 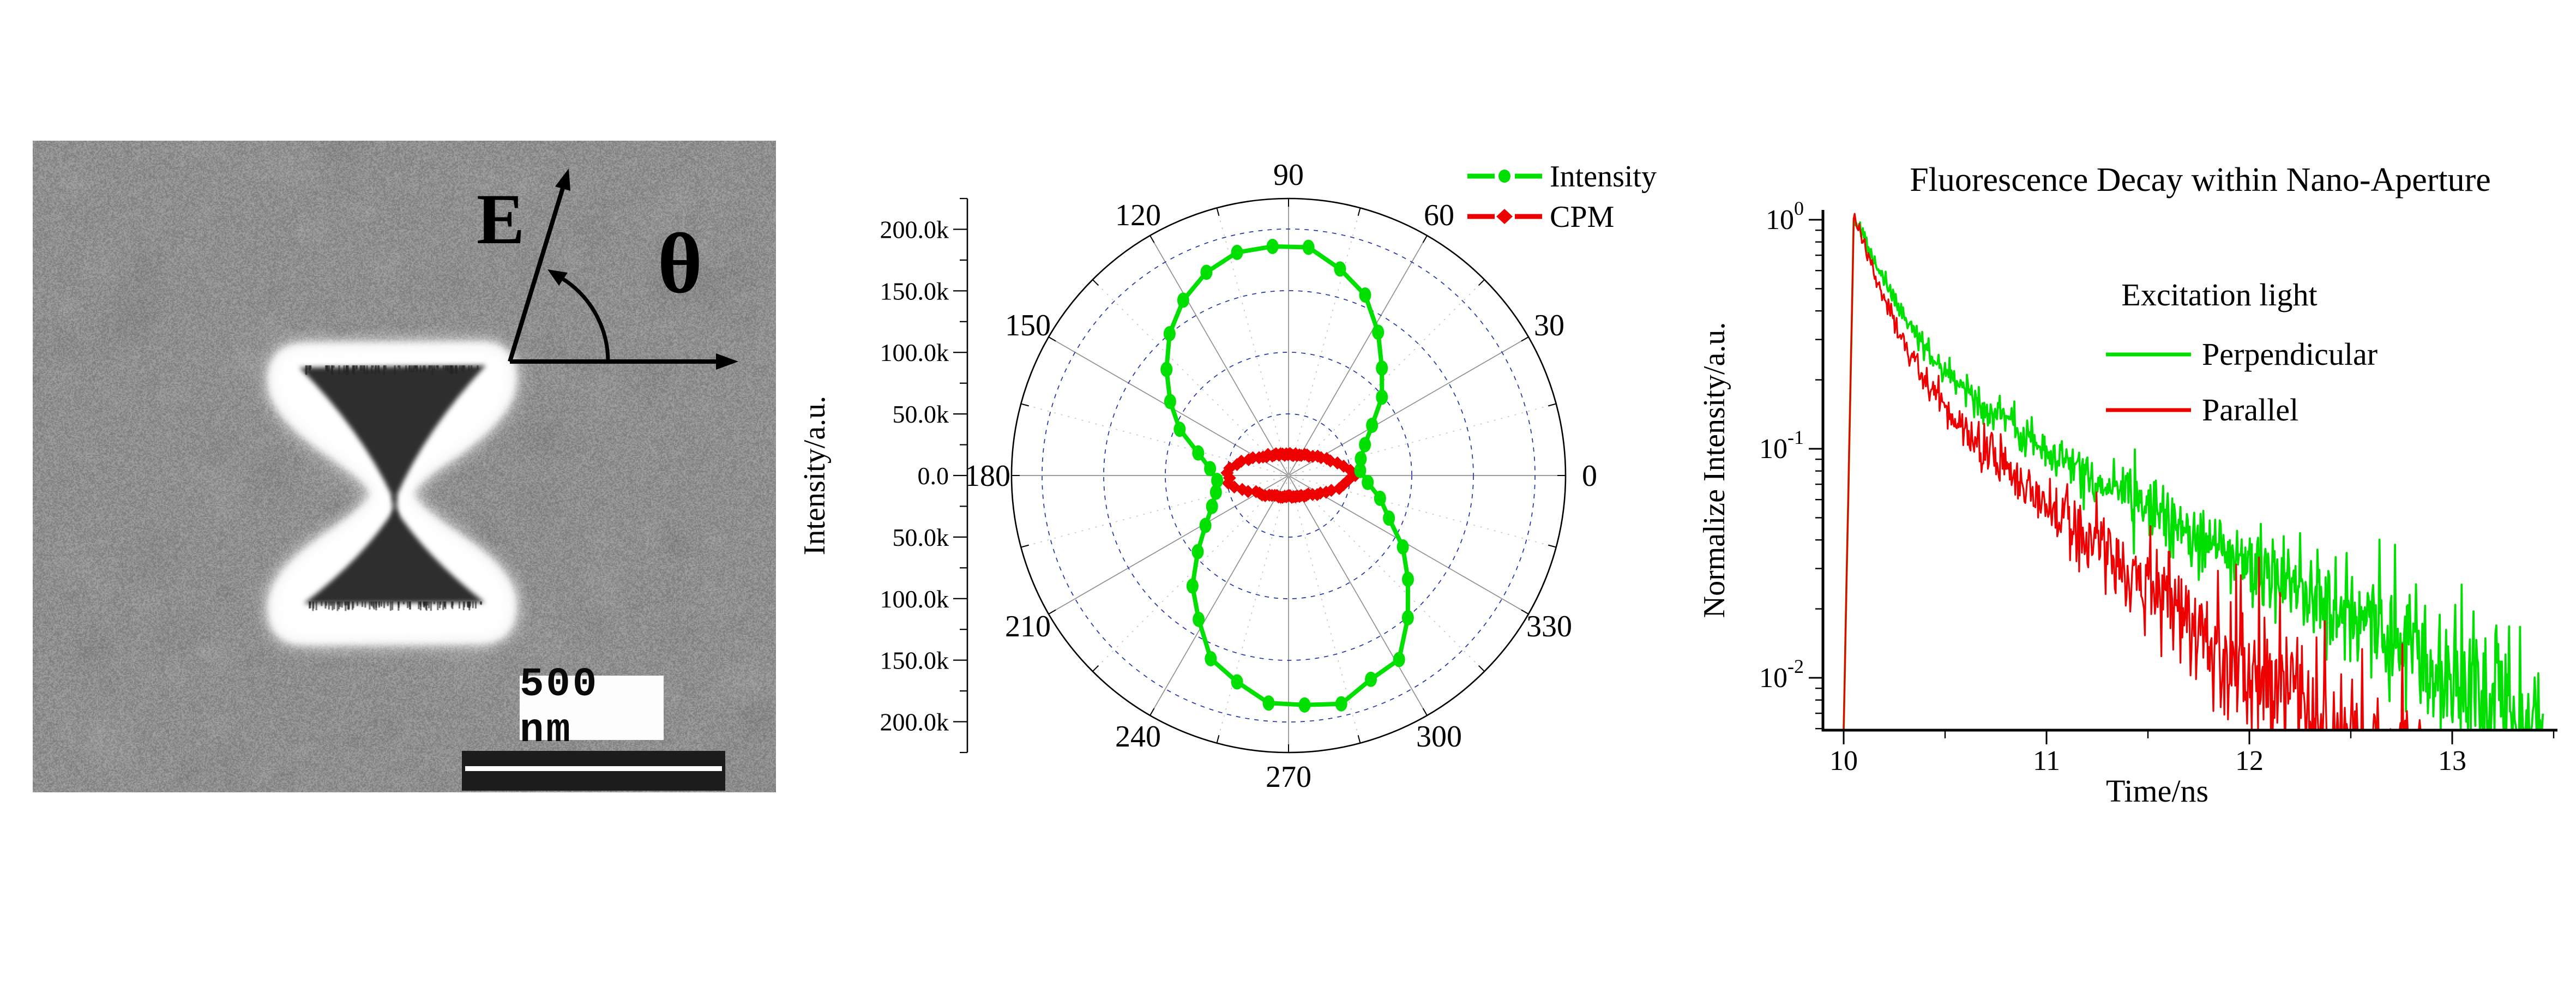 What do you see at coordinates (1138, 215) in the screenshot?
I see `polar-angle-label: 120` at bounding box center [1138, 215].